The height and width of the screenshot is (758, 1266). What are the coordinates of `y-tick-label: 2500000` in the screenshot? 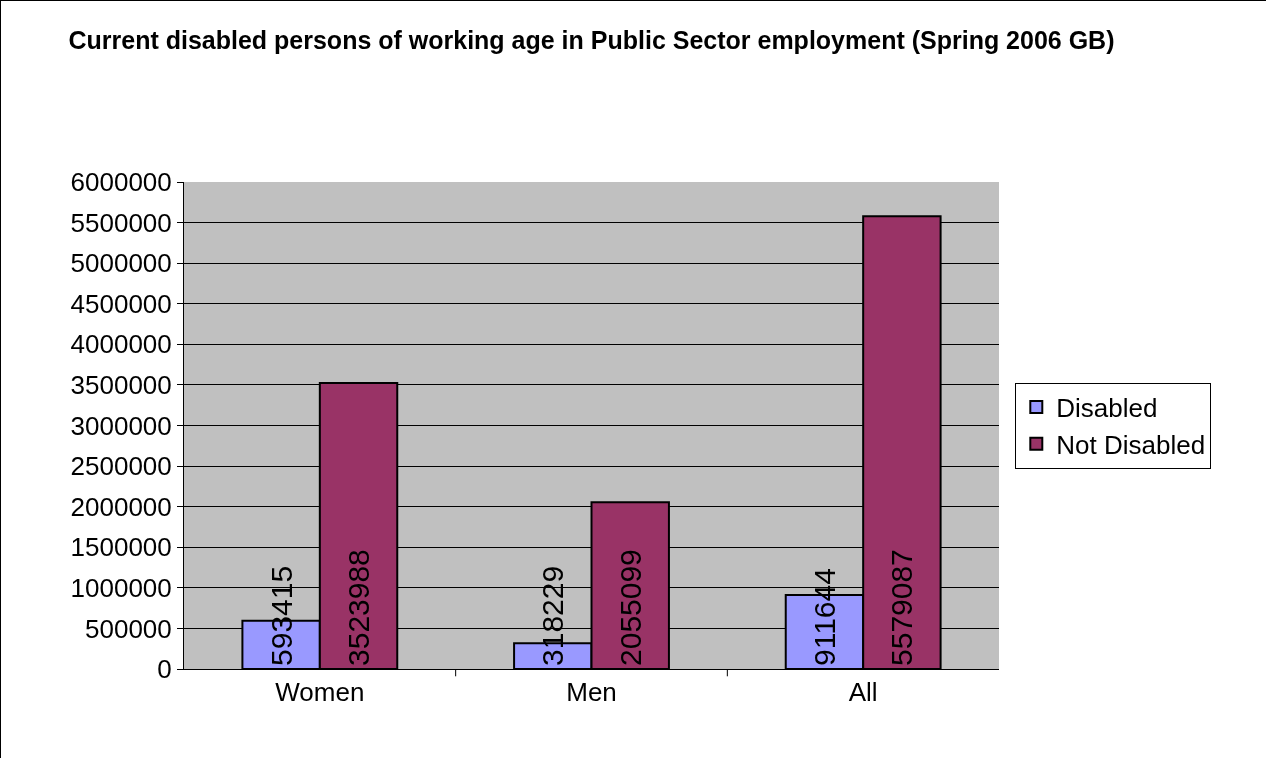 It's located at (121, 466).